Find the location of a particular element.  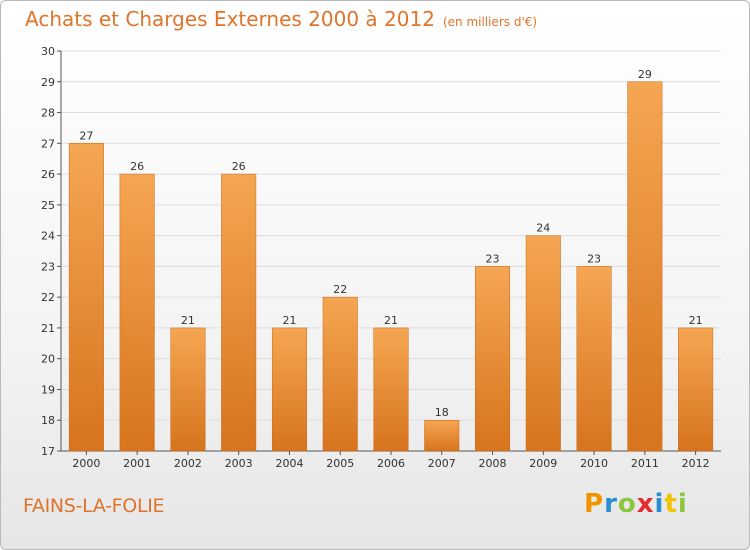

y-tick-label: 21 is located at coordinates (48, 328).